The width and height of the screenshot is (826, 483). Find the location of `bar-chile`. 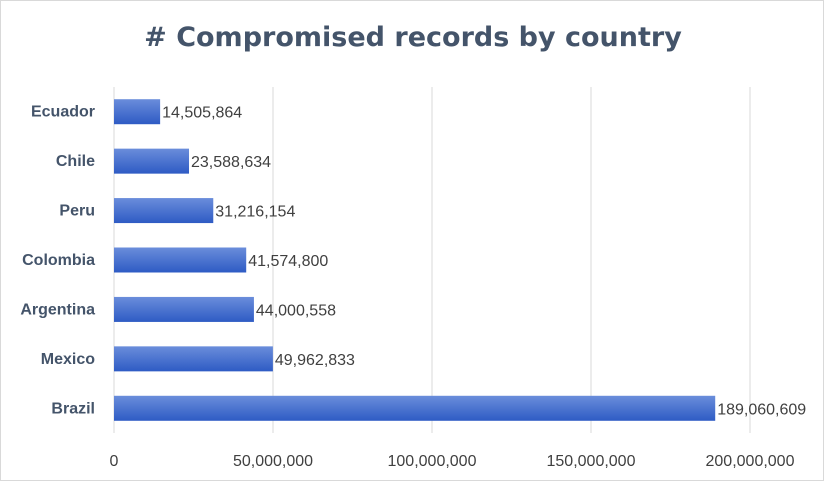

bar-chile is located at coordinates (152, 161).